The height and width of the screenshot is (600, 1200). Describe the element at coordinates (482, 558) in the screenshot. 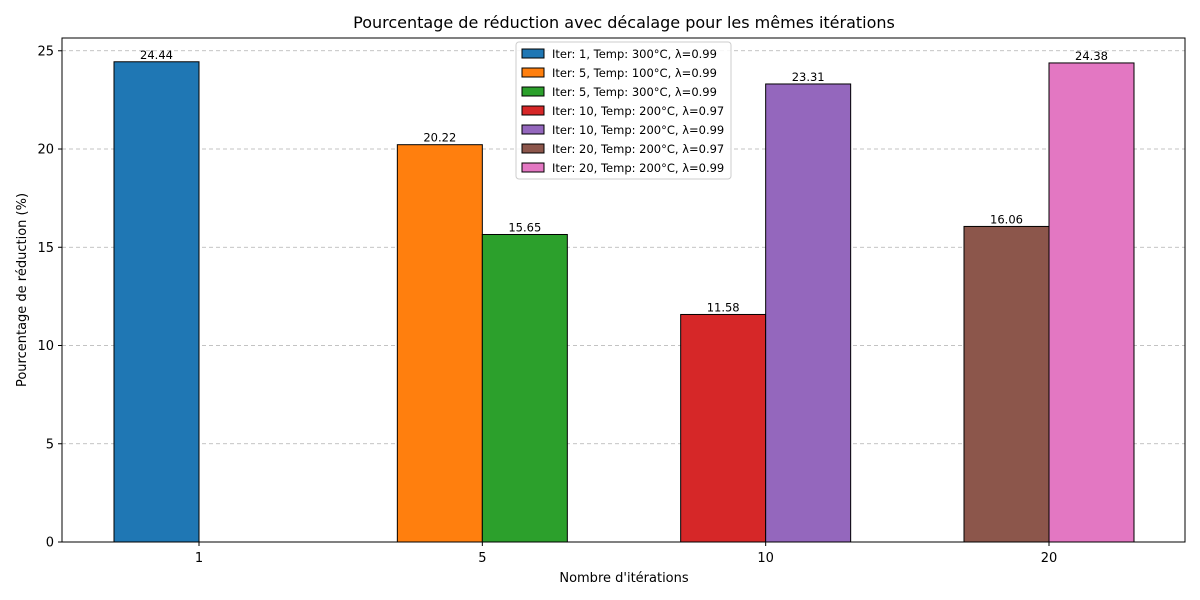

I see `x-tick-label: 5` at that location.